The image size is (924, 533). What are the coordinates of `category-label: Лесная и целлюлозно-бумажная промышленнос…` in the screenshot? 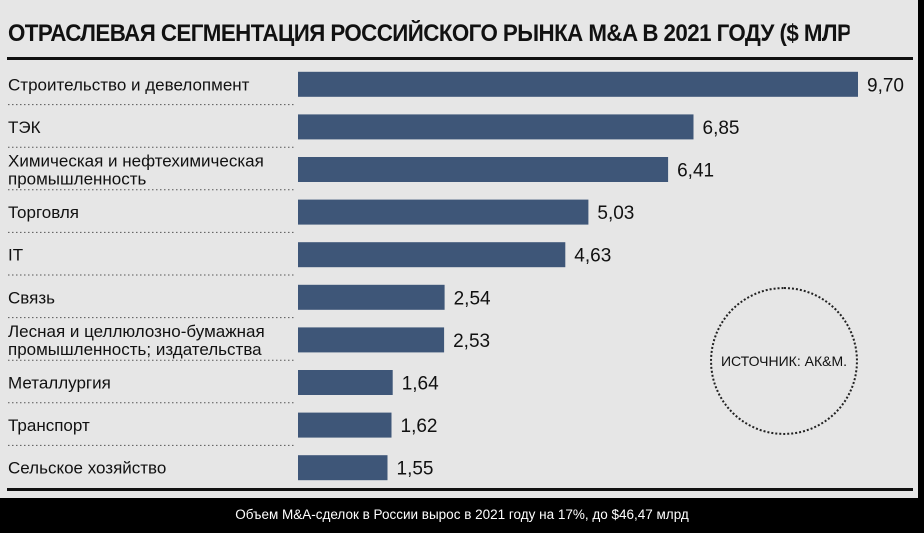 It's located at (136, 340).